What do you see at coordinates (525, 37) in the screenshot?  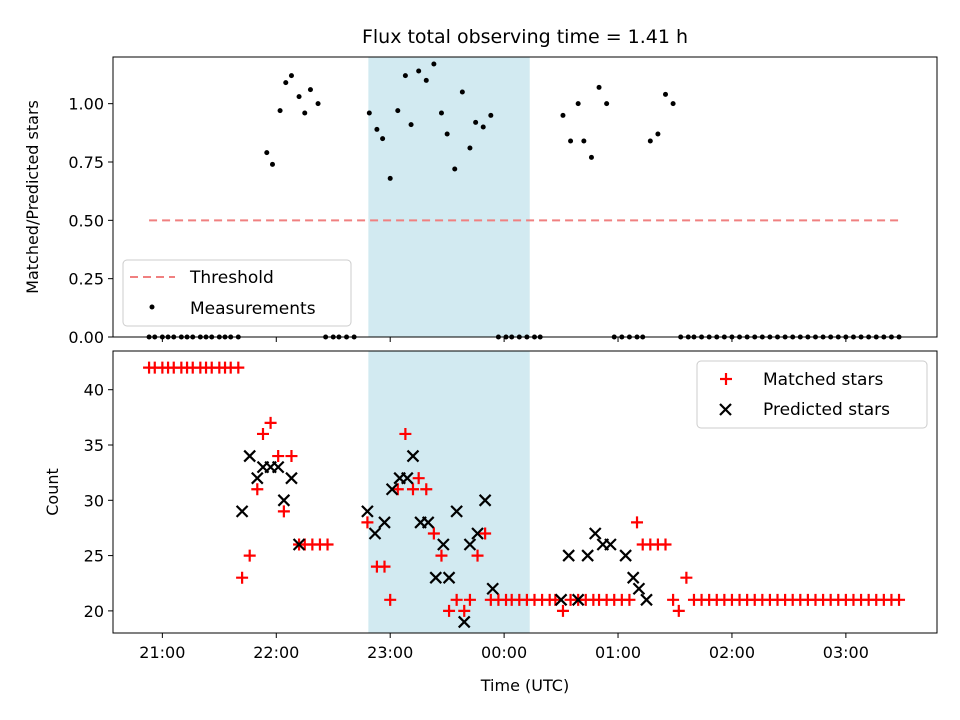 I see `chart-title: Flux total observing time = 1.41 h` at bounding box center [525, 37].